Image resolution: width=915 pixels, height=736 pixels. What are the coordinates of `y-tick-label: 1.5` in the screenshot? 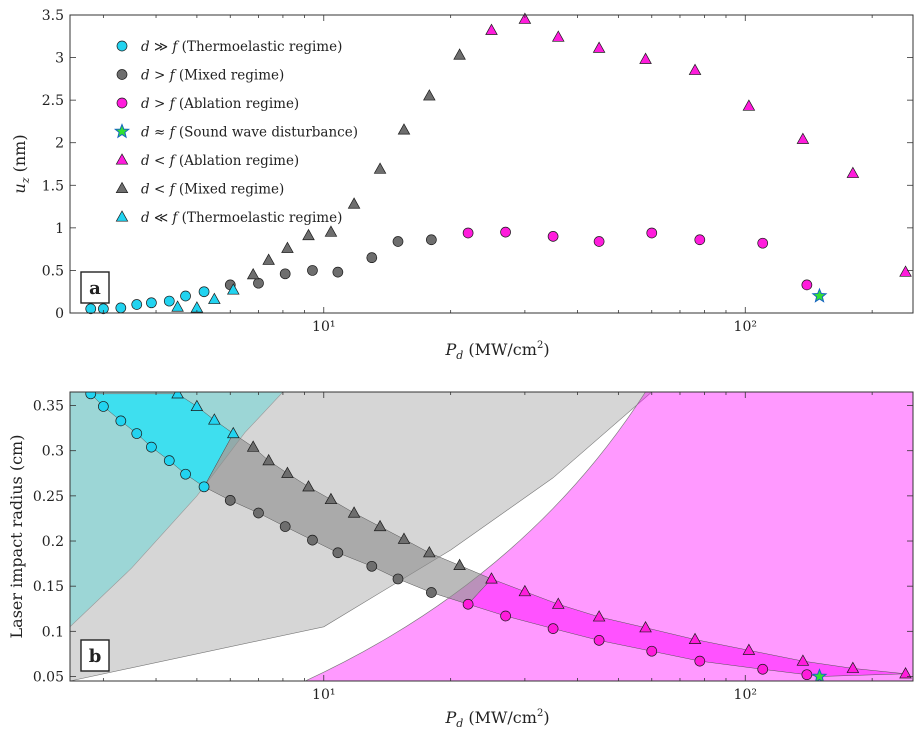 It's located at (53, 186).